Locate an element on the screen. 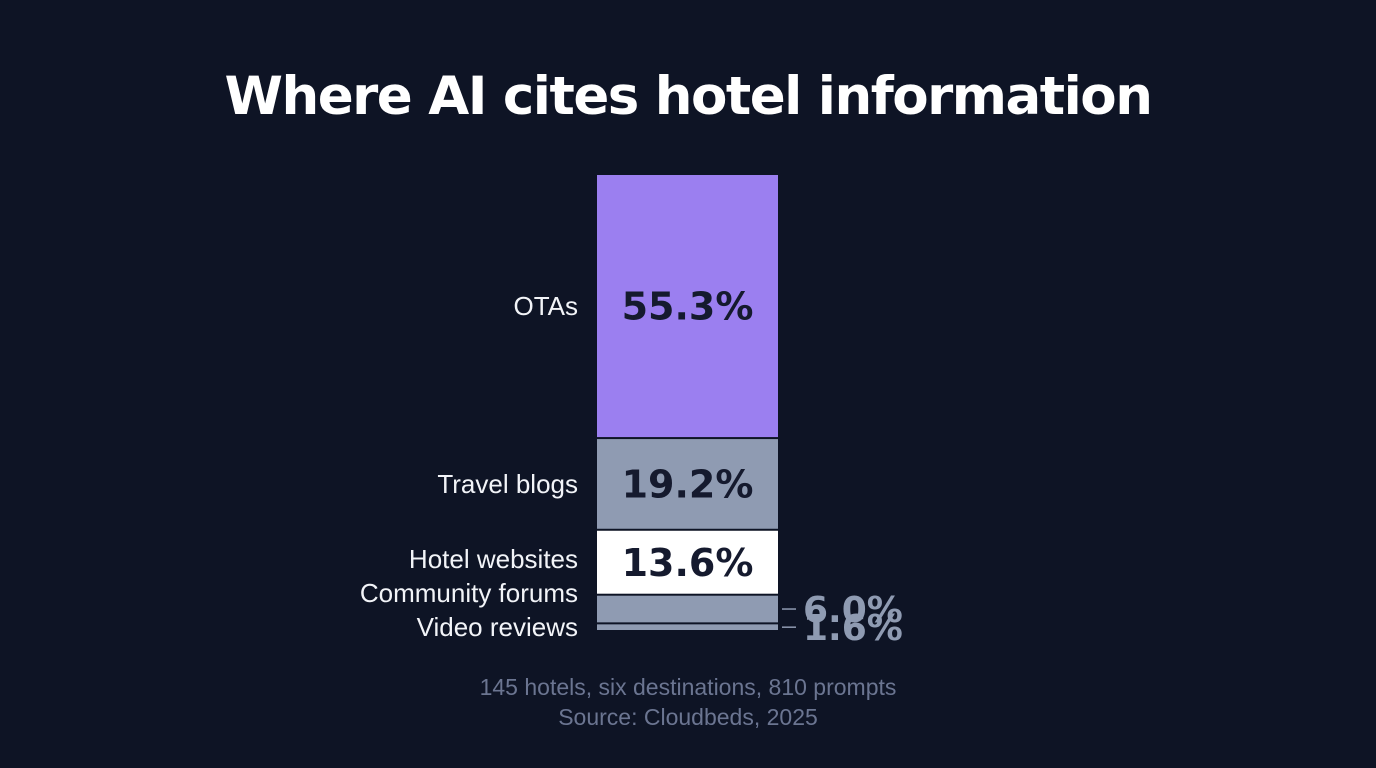 This screenshot has height=768, width=1376. value-label-video-reviews: 1.6% is located at coordinates (853, 628).